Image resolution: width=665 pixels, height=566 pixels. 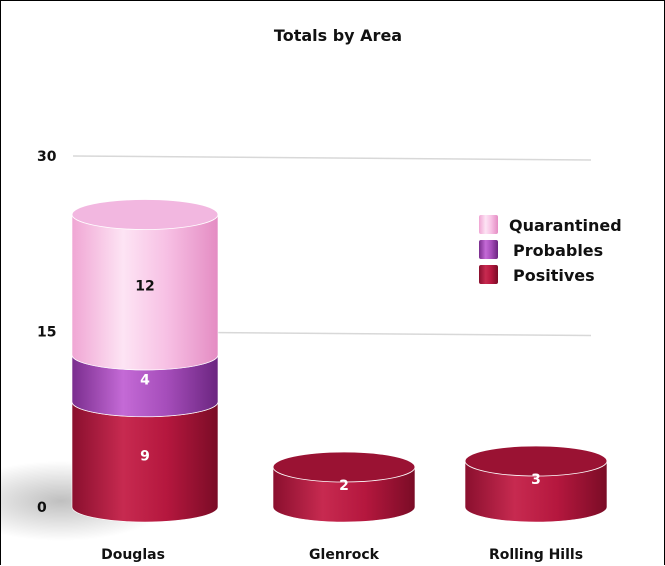 I want to click on legend: Quarantined Probables Positives, so click(x=550, y=250).